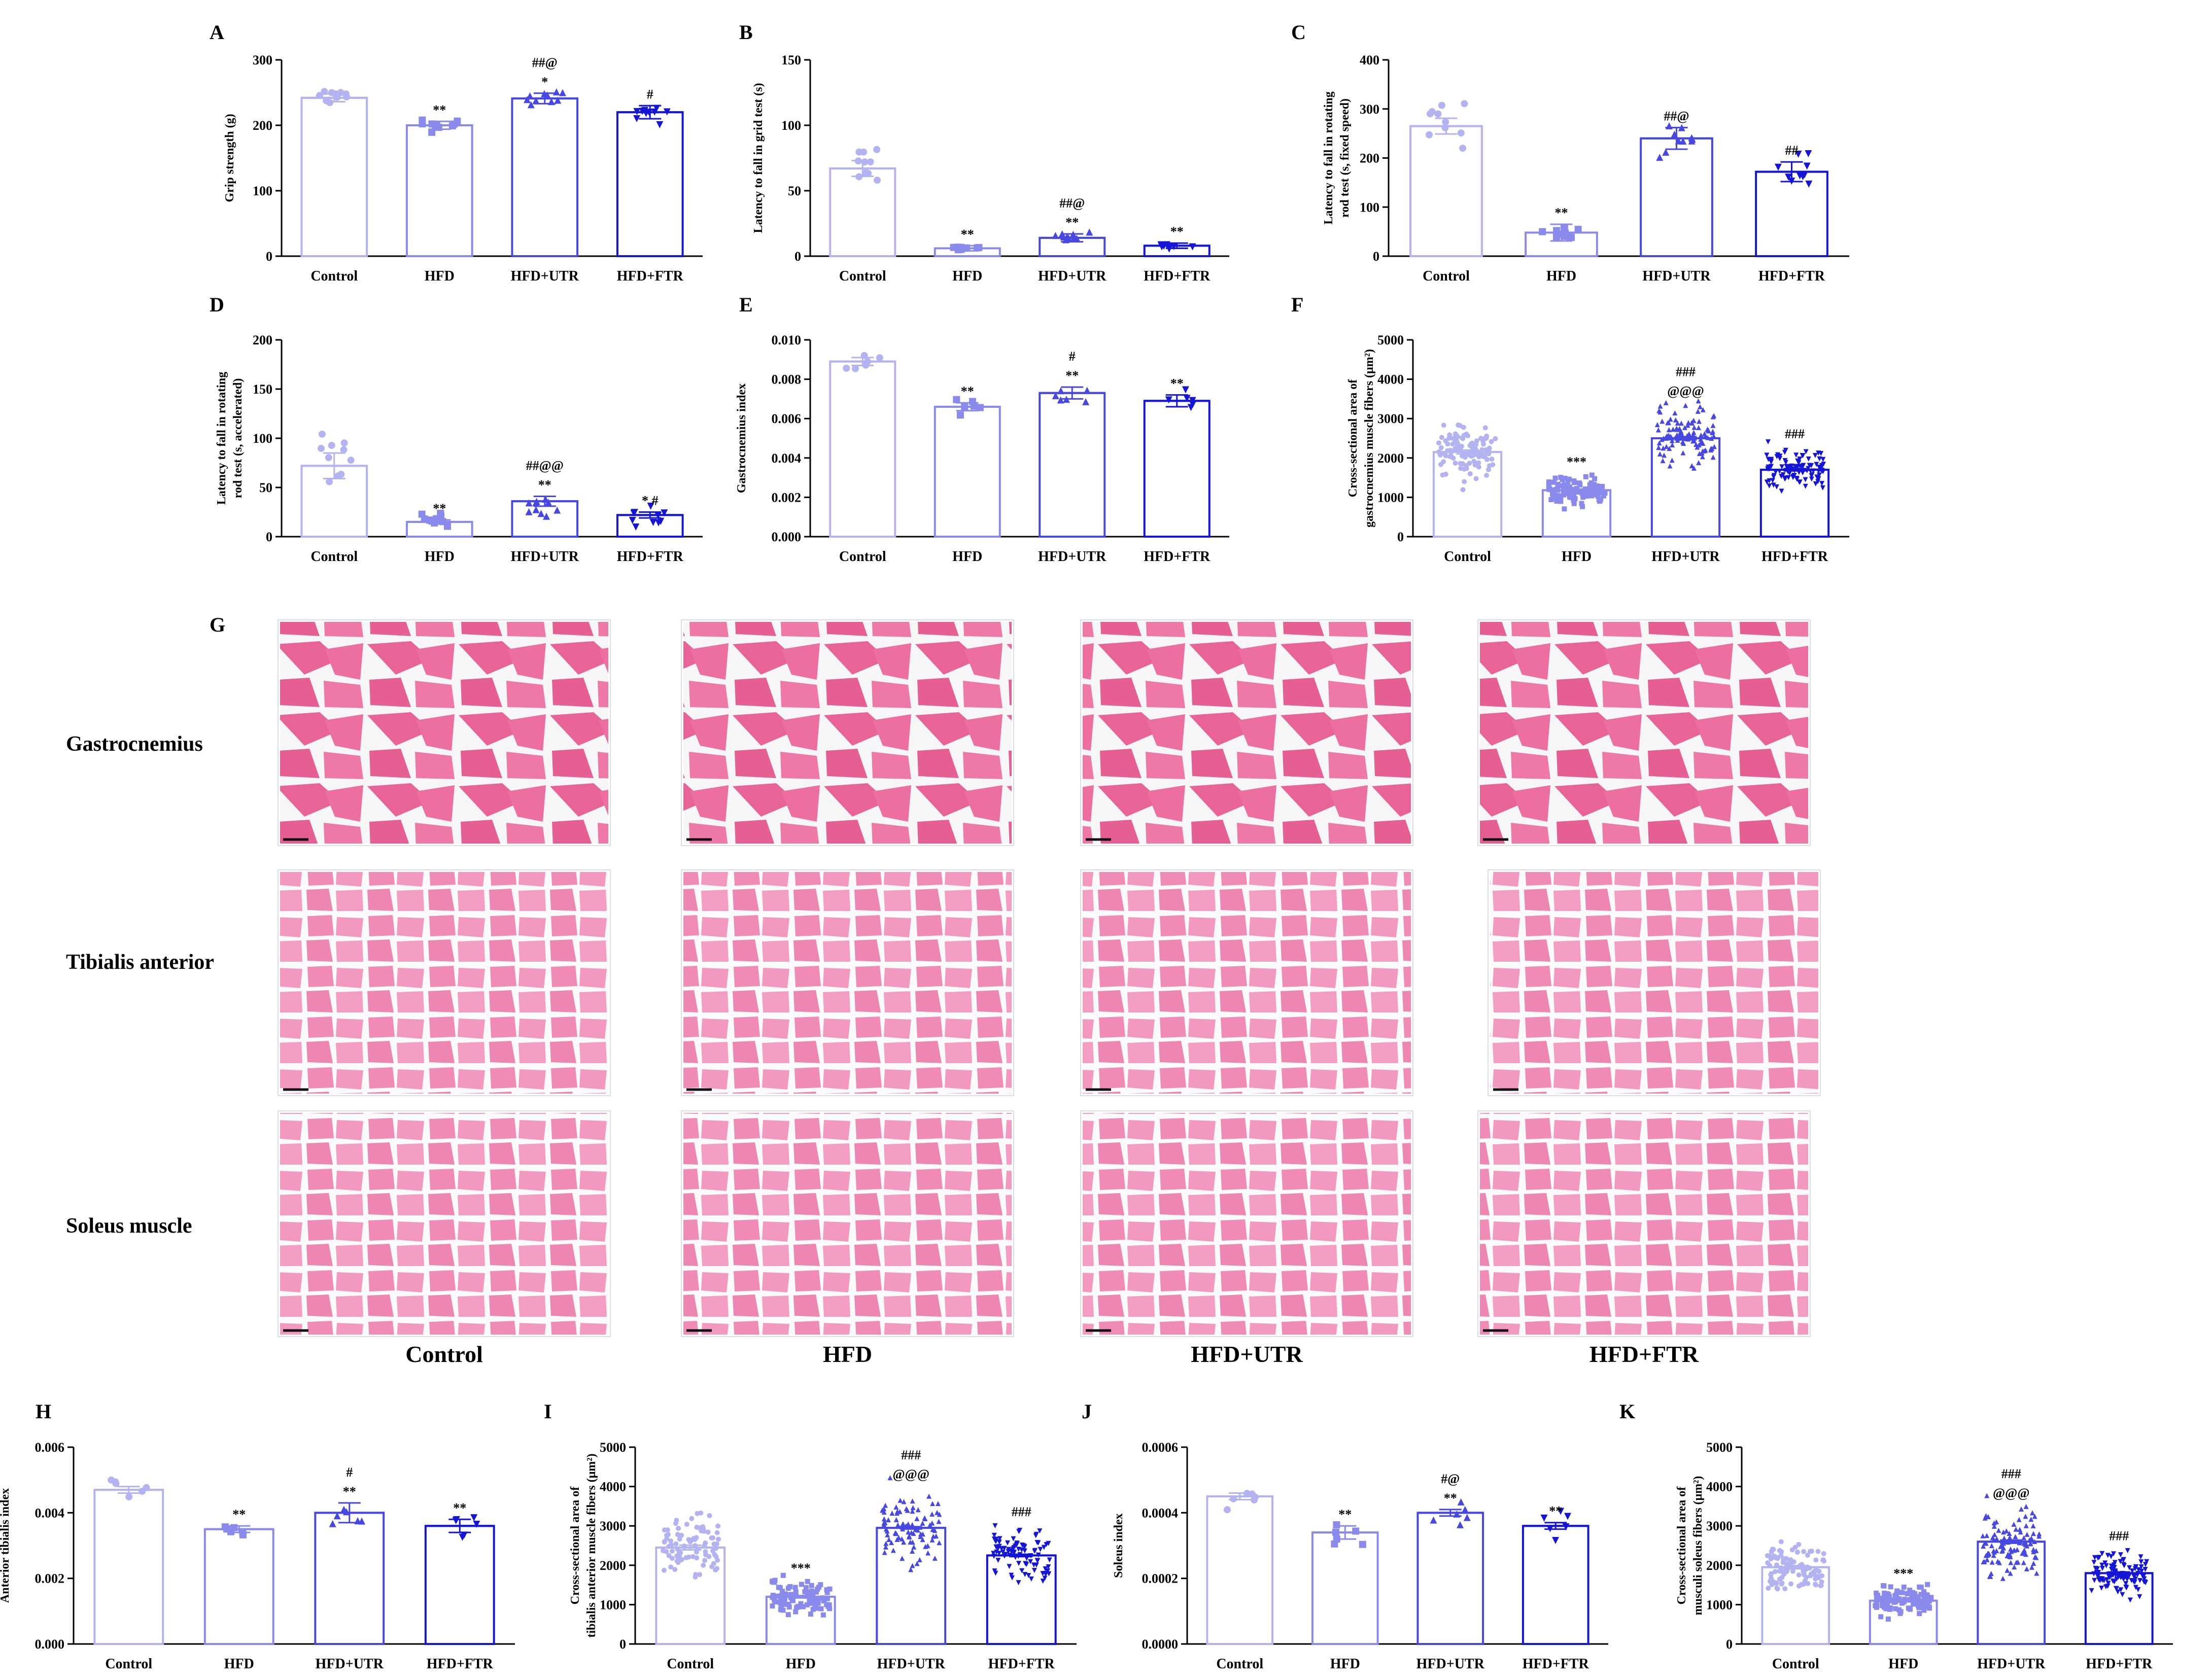  What do you see at coordinates (544, 82) in the screenshot?
I see `significance-mark: *` at bounding box center [544, 82].